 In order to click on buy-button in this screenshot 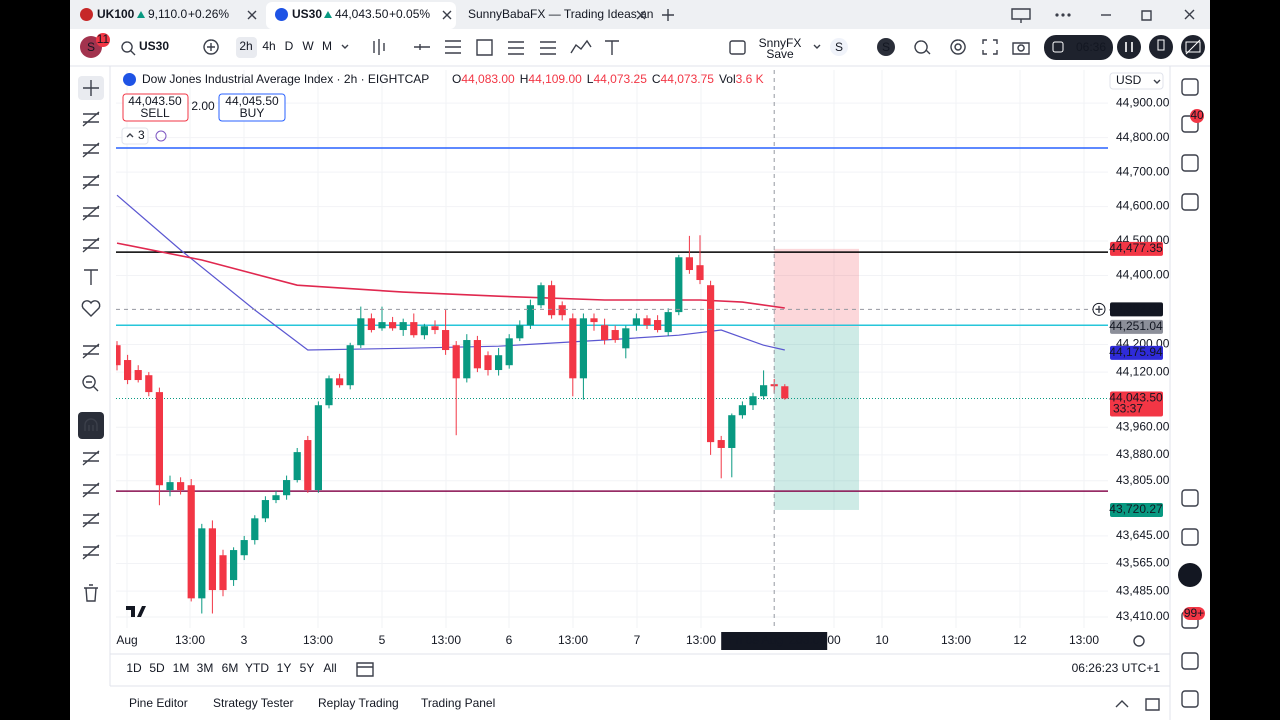, I will do `click(252, 107)`.